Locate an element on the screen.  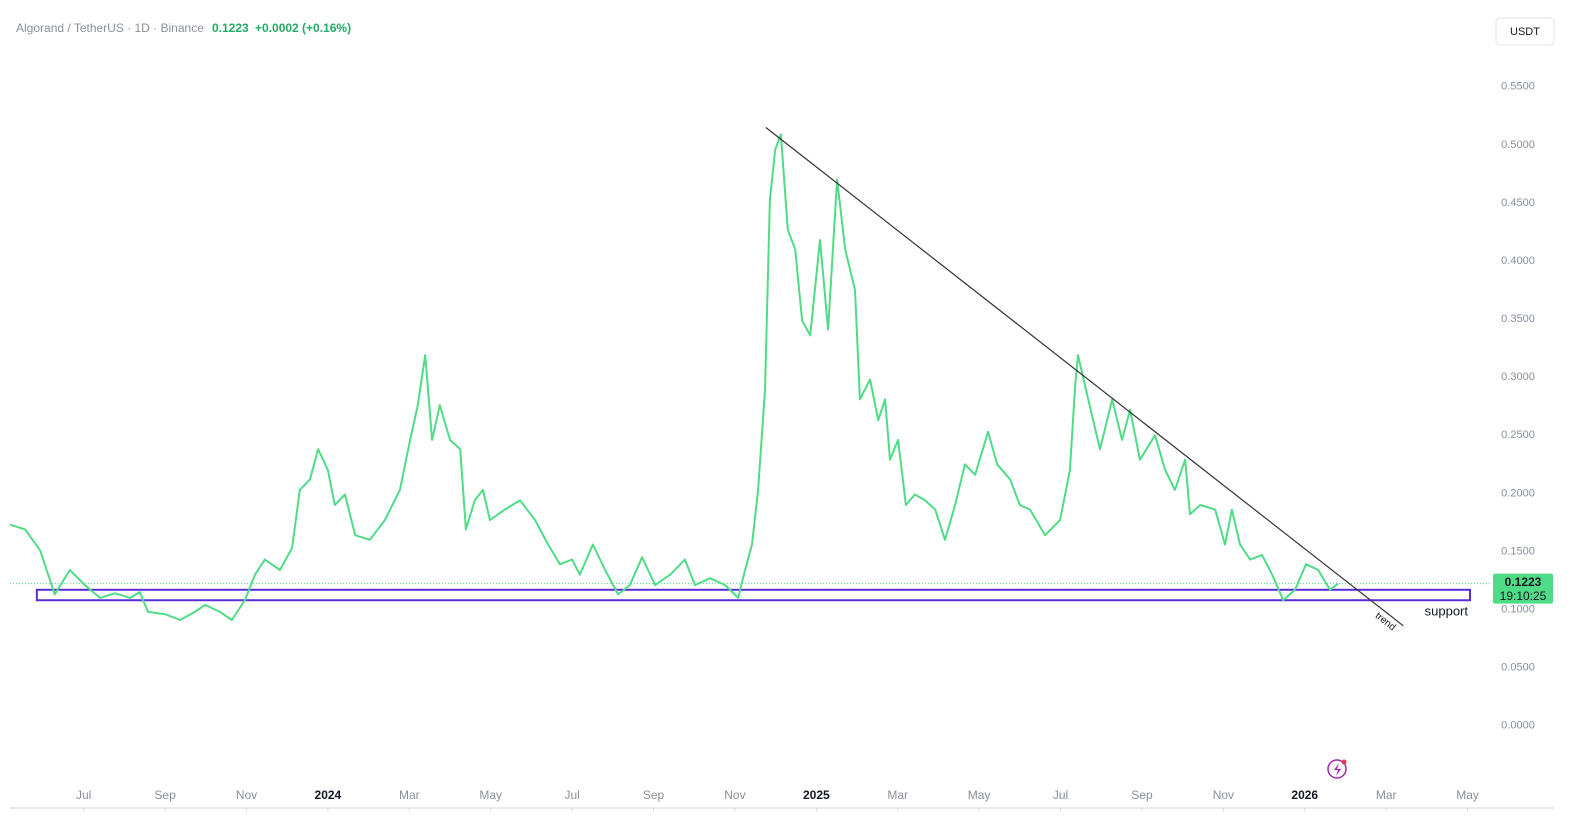
x-tick-label: 2026 is located at coordinates (1304, 795).